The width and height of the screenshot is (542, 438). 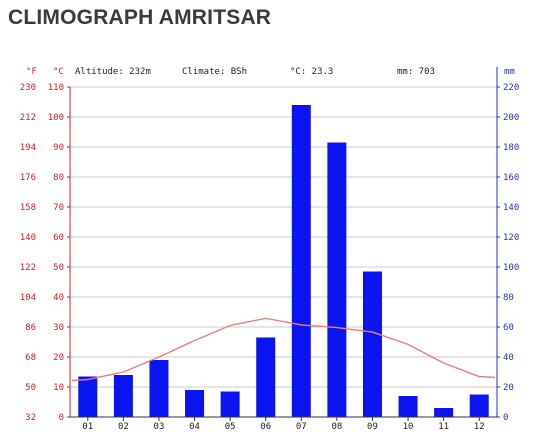 What do you see at coordinates (58, 268) in the screenshot?
I see `celsius-tick-label: 50` at bounding box center [58, 268].